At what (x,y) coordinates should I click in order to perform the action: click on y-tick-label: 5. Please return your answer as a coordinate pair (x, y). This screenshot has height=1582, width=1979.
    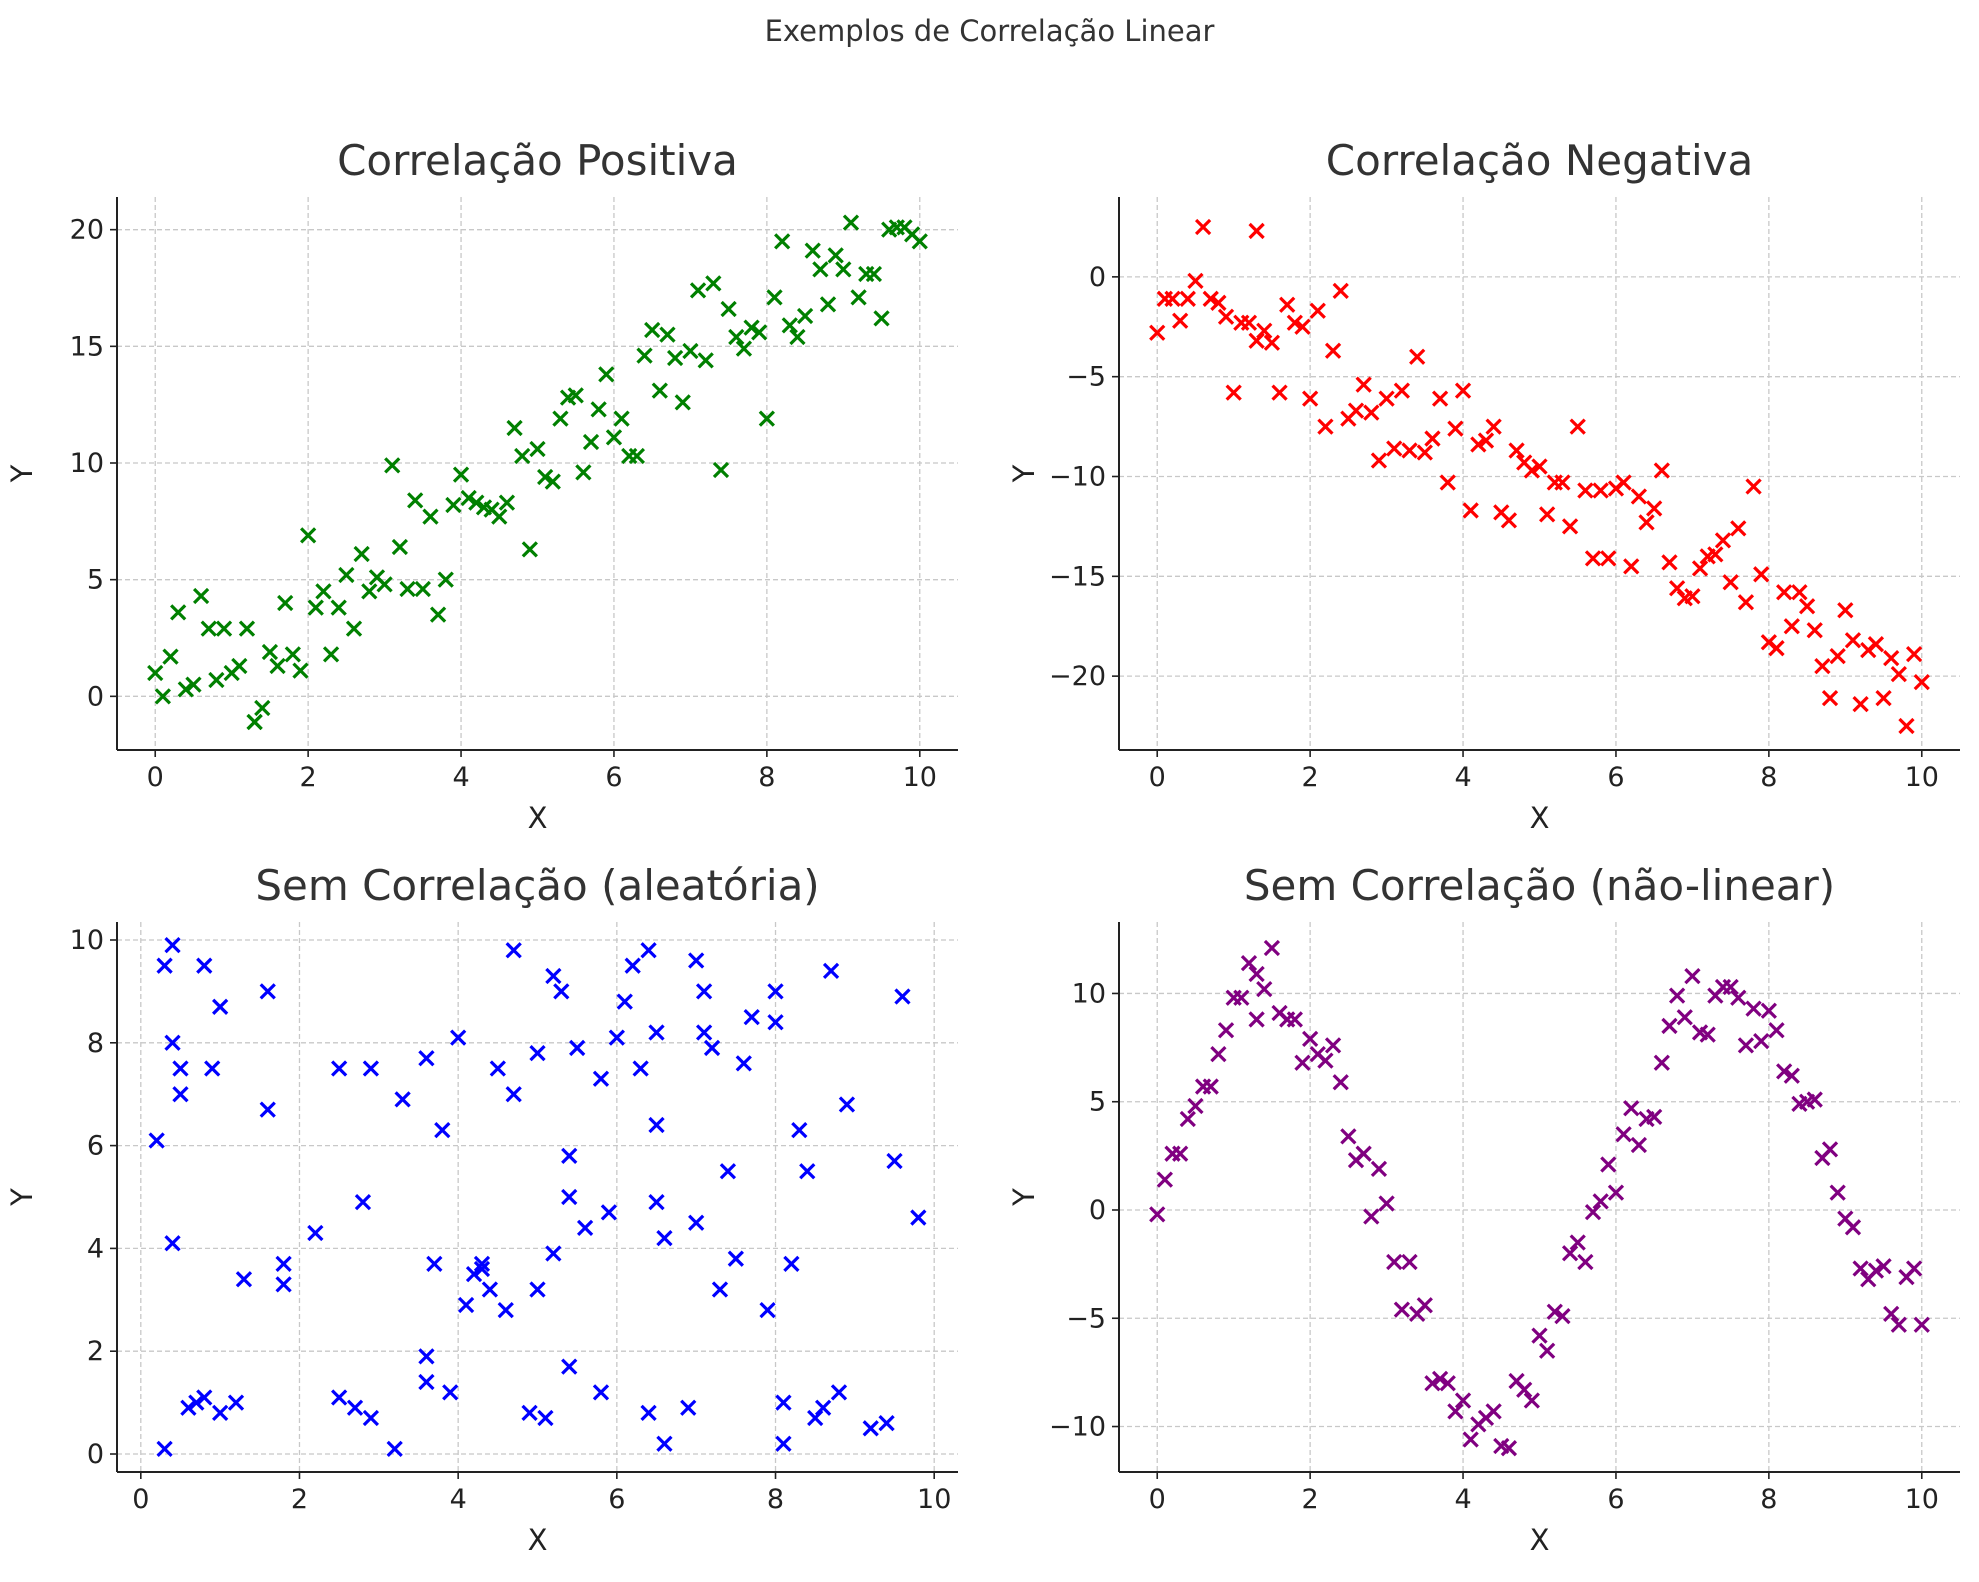
    Looking at the image, I should click on (95, 580).